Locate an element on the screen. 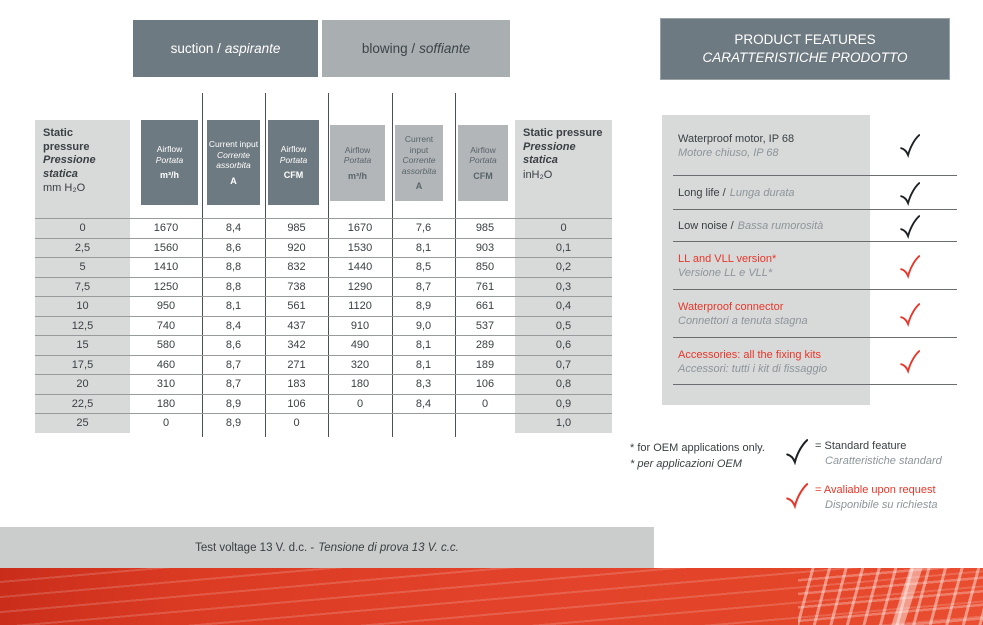 Image resolution: width=983 pixels, height=625 pixels. feature-label-it: Accessori: tutti i kit di fissaggio is located at coordinates (753, 368).